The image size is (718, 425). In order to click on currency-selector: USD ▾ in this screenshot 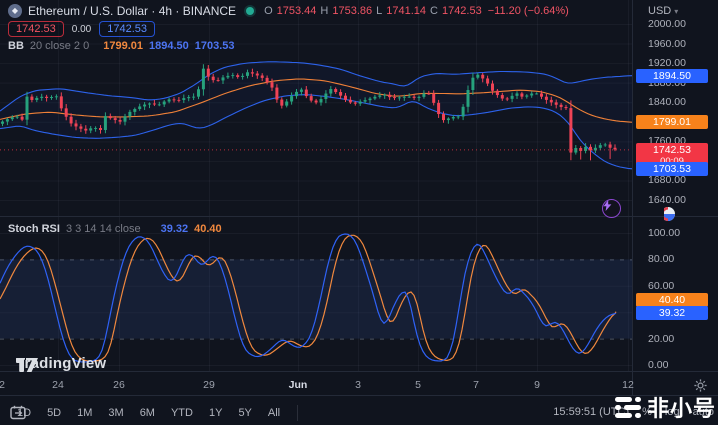, I will do `click(663, 11)`.